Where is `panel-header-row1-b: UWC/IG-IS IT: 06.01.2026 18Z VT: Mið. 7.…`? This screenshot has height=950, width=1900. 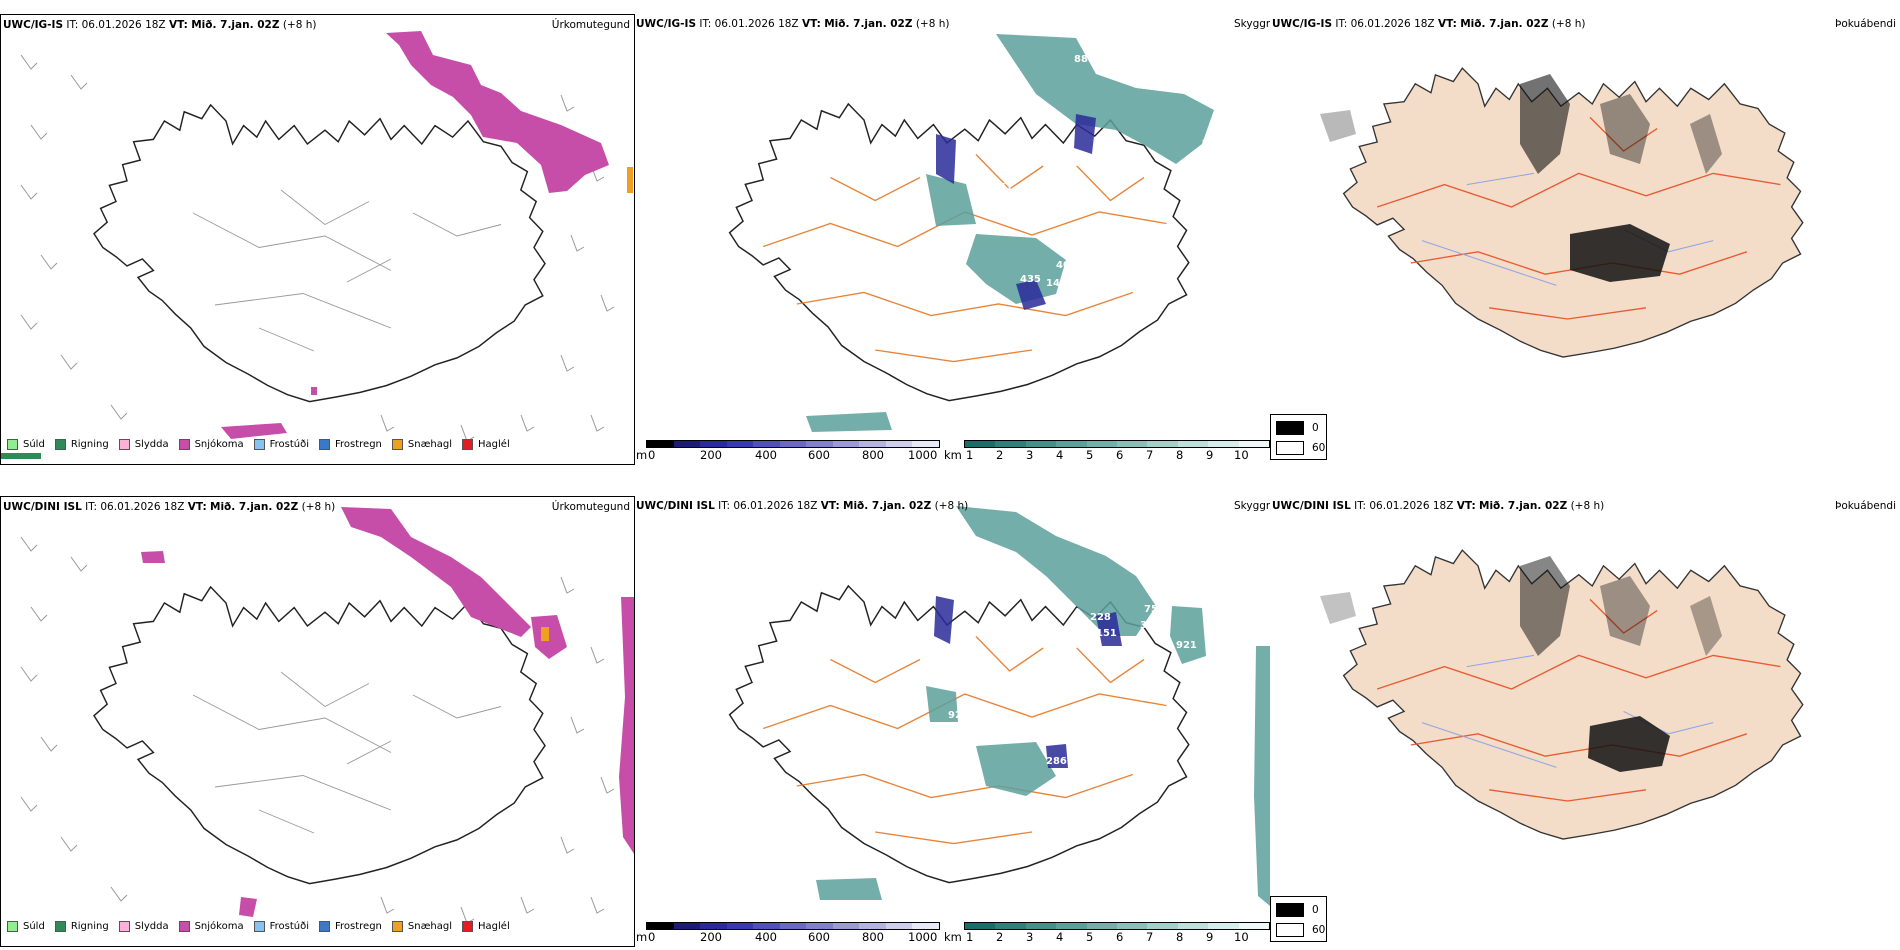
panel-header-row1-b: UWC/IG-IS IT: 06.01.2026 18Z VT: Mið. 7.… is located at coordinates (793, 24).